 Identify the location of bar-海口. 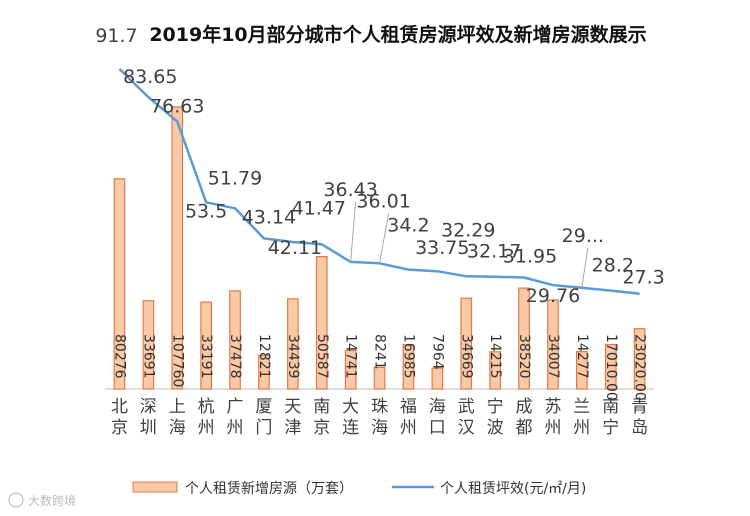
(437, 378).